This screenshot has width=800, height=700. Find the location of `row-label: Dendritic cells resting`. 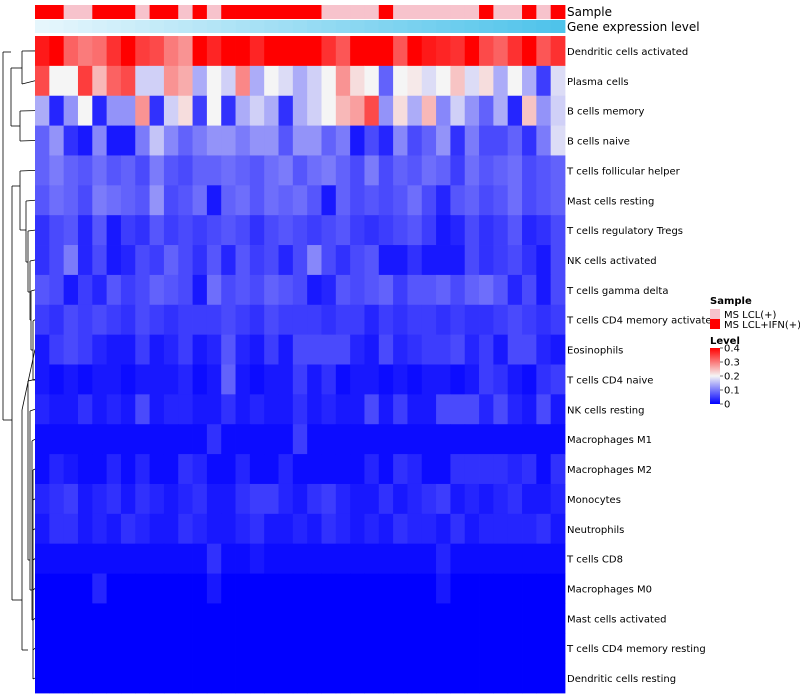

row-label: Dendritic cells resting is located at coordinates (621, 679).